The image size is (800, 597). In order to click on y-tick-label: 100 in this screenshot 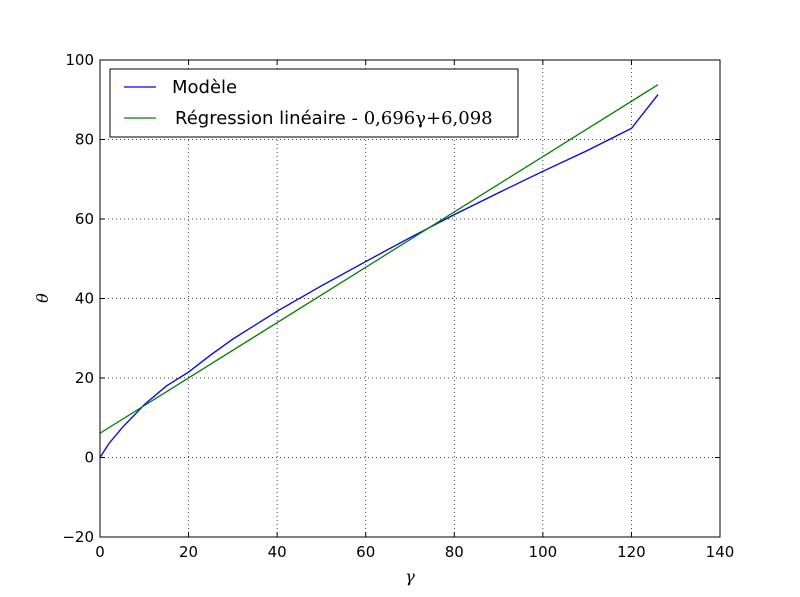, I will do `click(79, 60)`.